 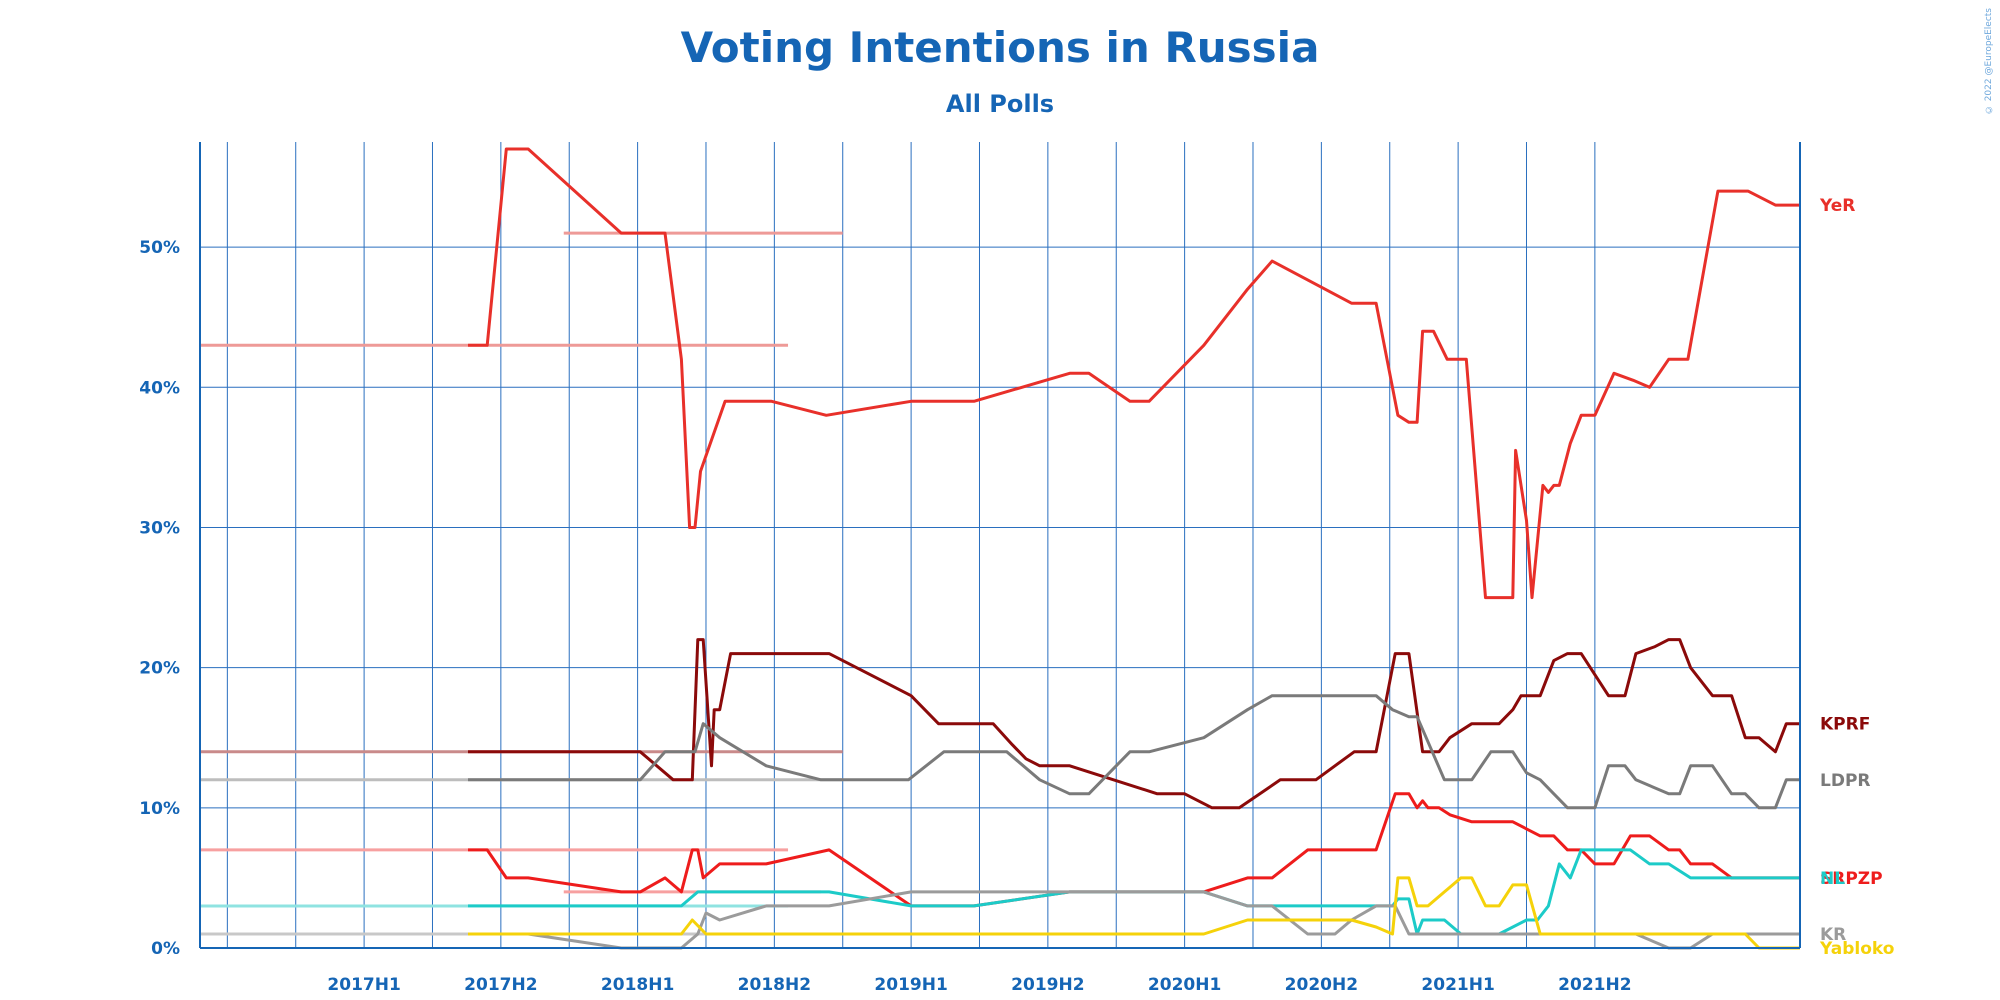 What do you see at coordinates (1833, 935) in the screenshot?
I see `series-label-kr: KR` at bounding box center [1833, 935].